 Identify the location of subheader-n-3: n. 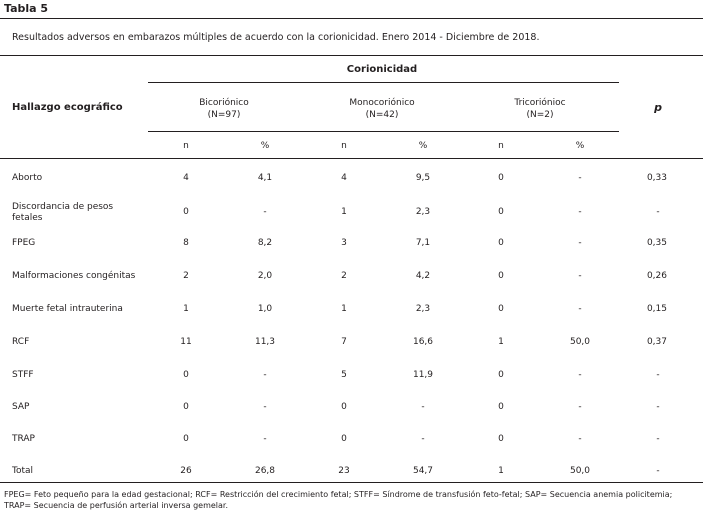
(501, 146).